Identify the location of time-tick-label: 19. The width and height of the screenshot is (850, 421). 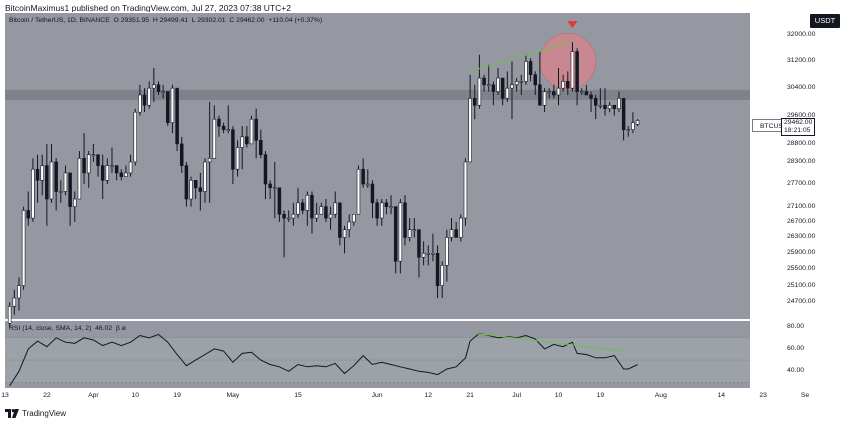
(600, 395).